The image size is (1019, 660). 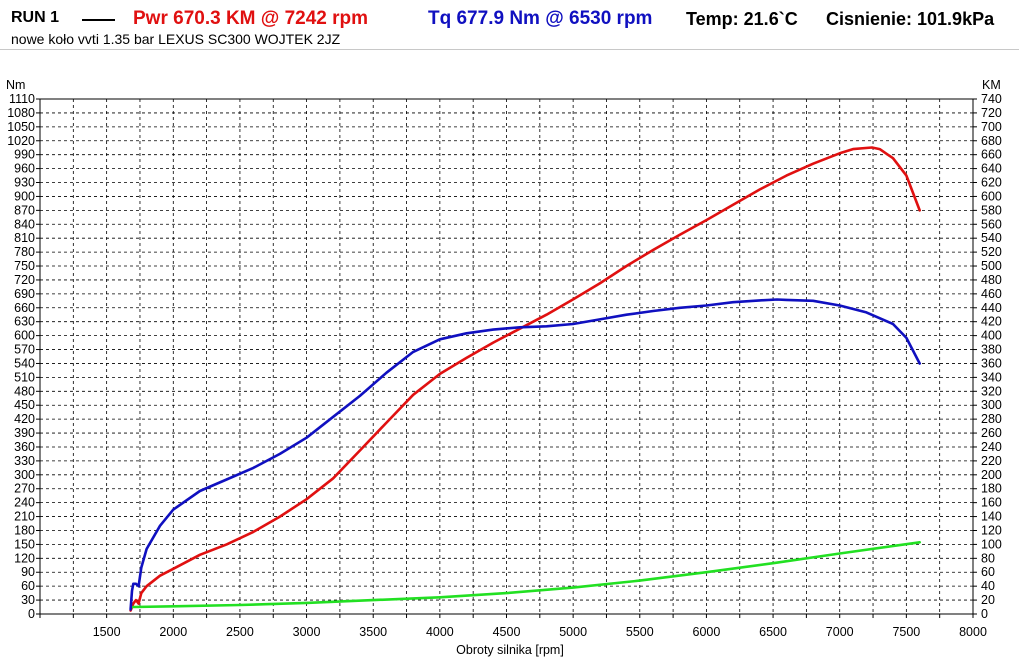 What do you see at coordinates (991, 517) in the screenshot?
I see `y-right-tick-label: 140` at bounding box center [991, 517].